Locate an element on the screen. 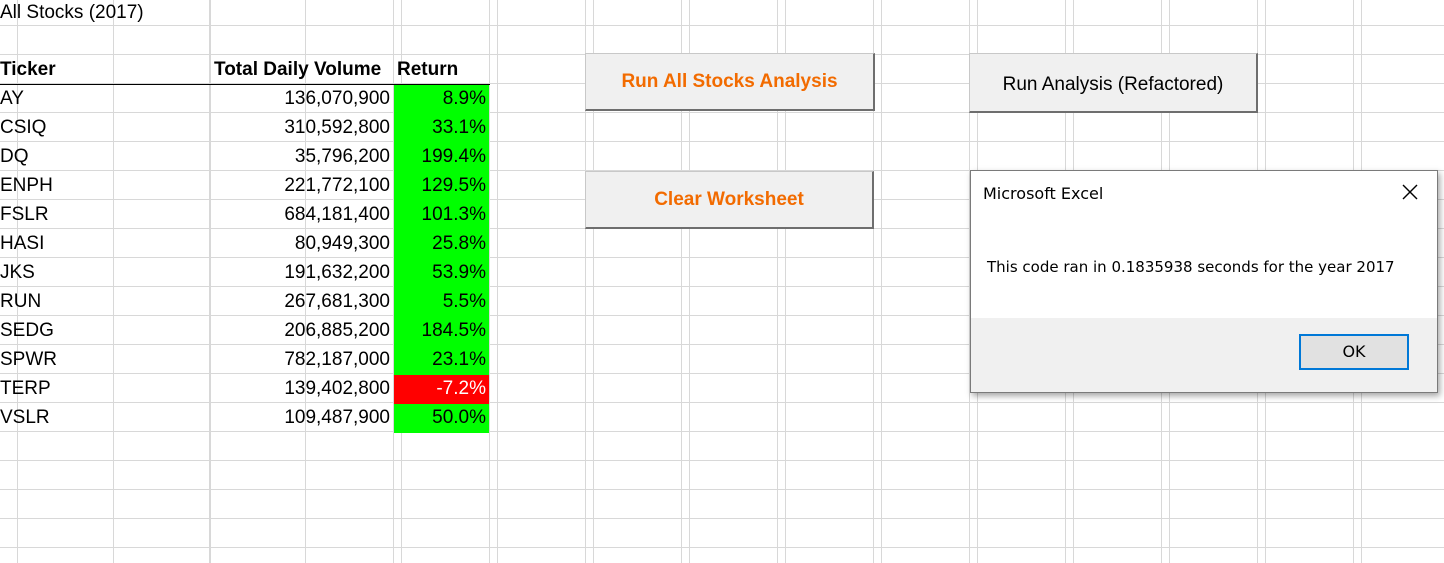 This screenshot has height=563, width=1444. ok-button: OK is located at coordinates (1354, 352).